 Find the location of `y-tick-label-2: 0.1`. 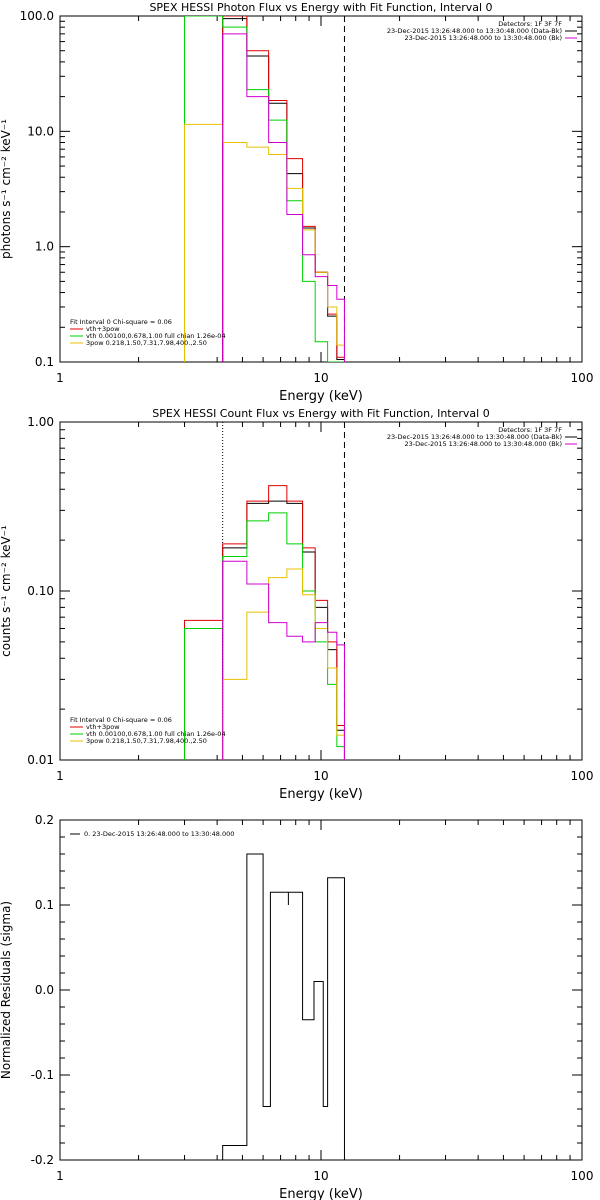

y-tick-label-2: 0.1 is located at coordinates (44, 905).